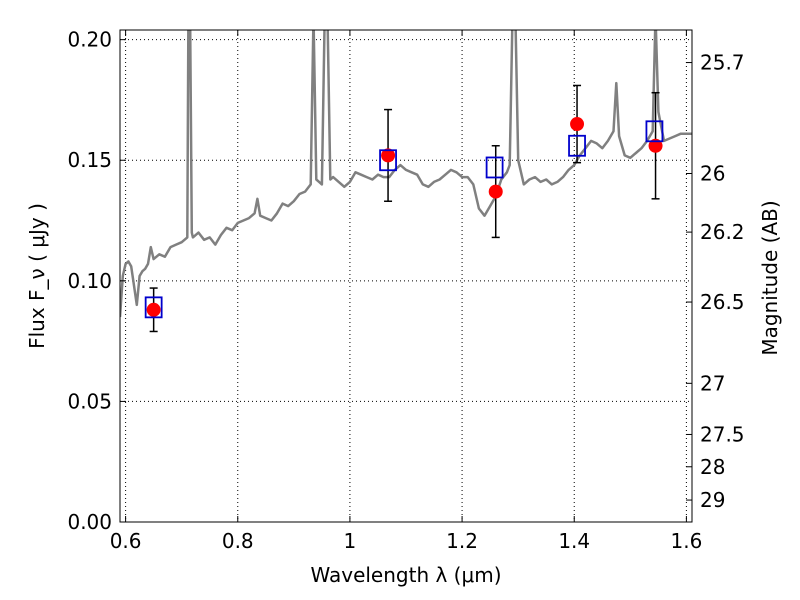  Describe the element at coordinates (722, 63) in the screenshot. I see `right-tick-label: 25.7` at that location.